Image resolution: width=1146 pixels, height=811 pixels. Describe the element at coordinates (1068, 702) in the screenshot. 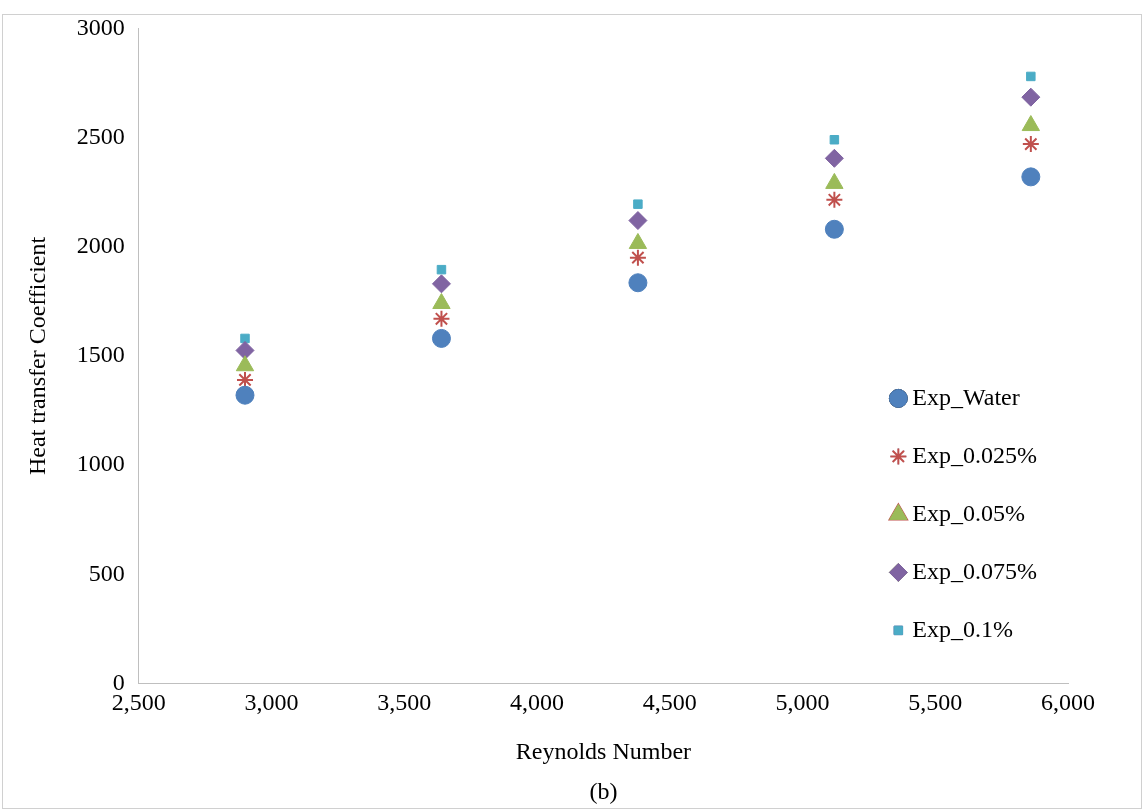

I see `x-tick-label: 6,000` at that location.